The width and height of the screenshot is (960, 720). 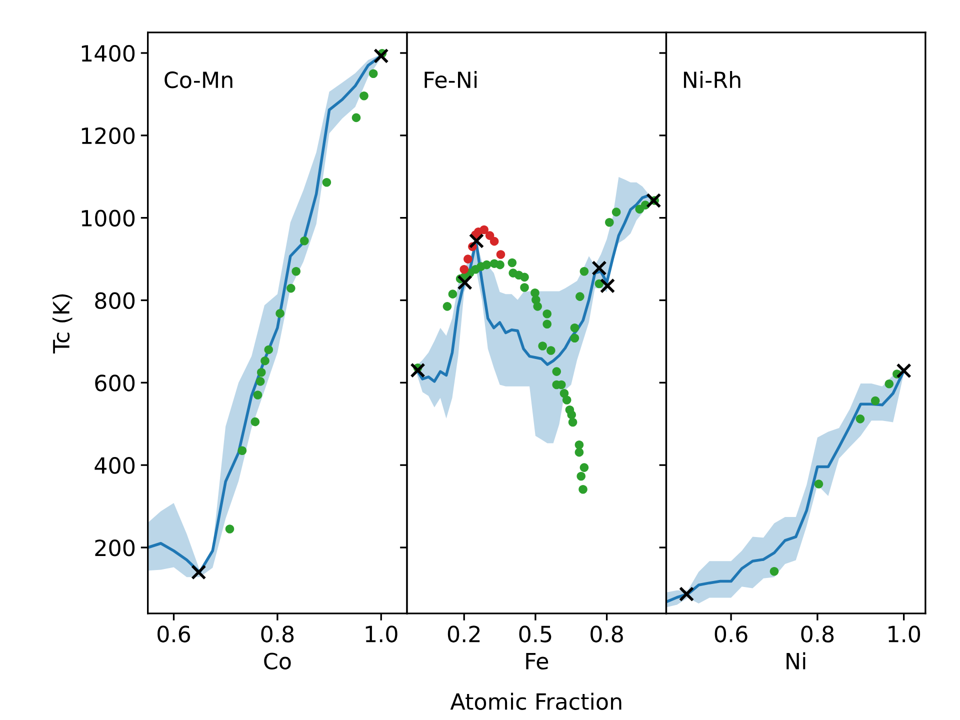 I want to click on annotation: Co-Mn, so click(x=198, y=79).